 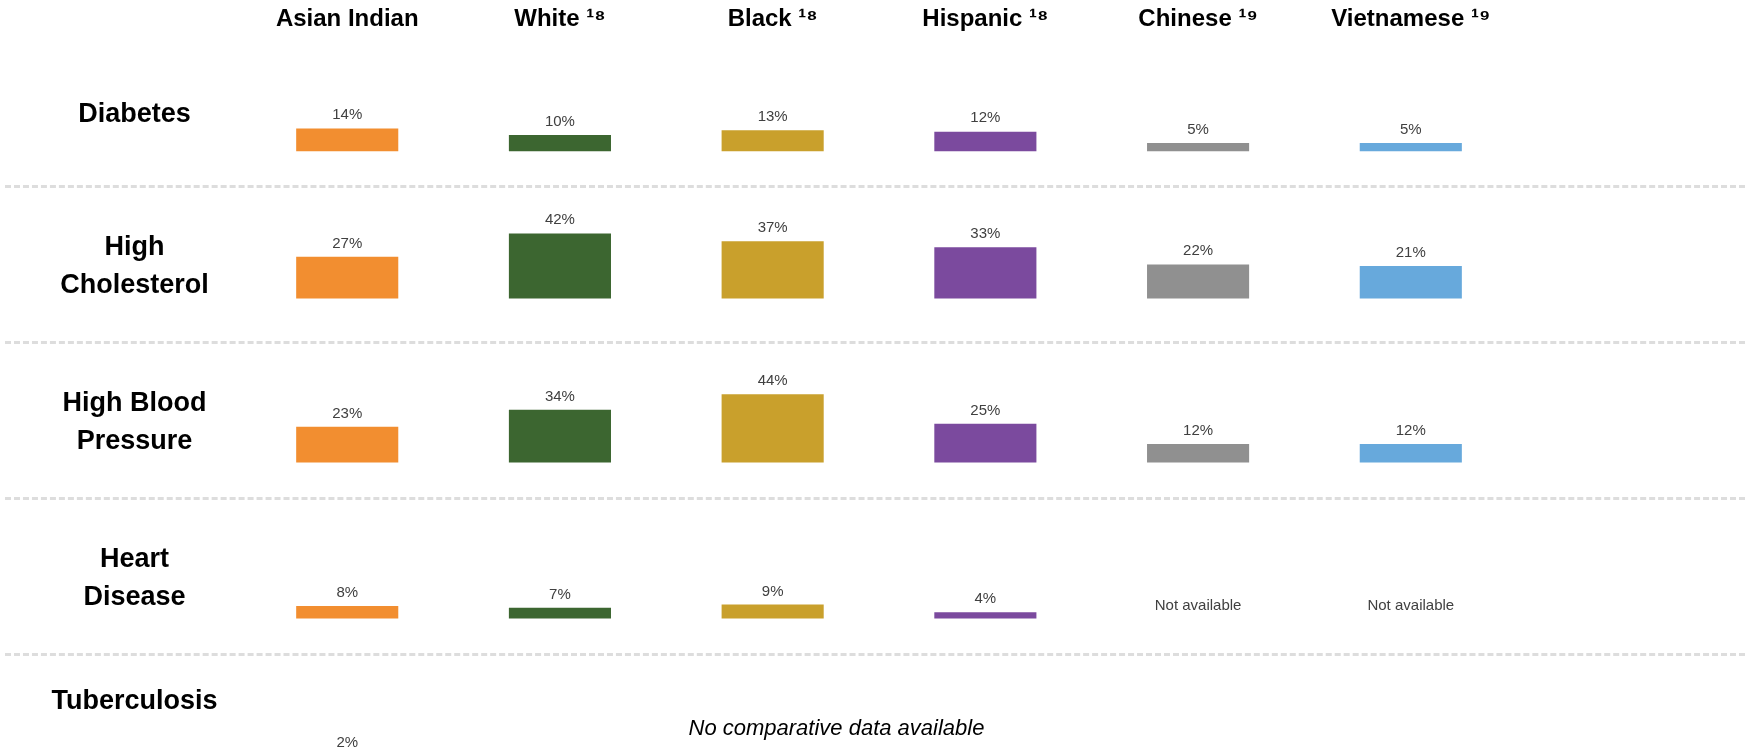 I want to click on data-label: 44%, so click(x=772, y=380).